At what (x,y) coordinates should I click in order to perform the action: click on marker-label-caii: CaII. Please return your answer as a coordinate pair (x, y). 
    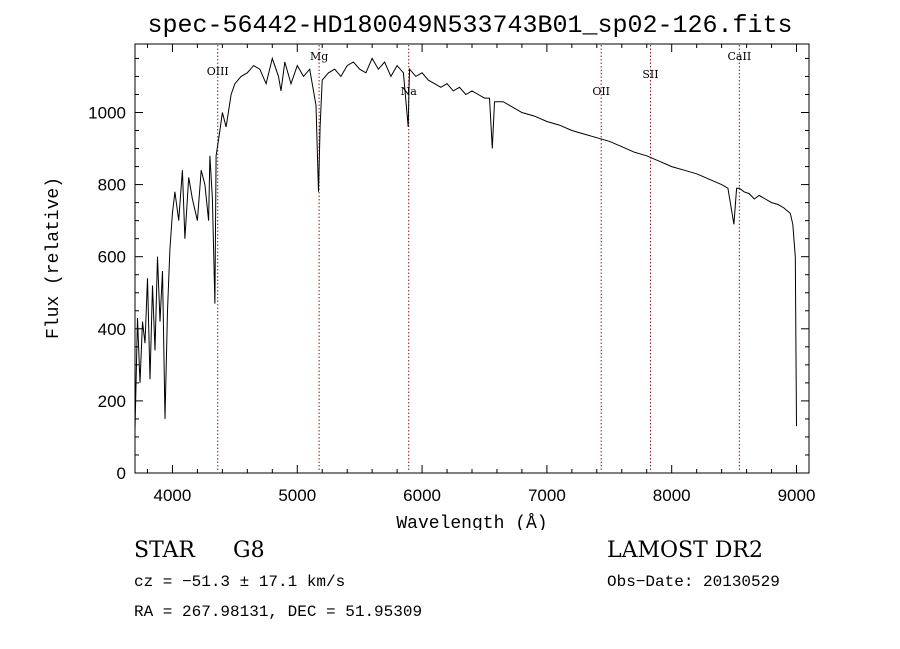
    Looking at the image, I should click on (740, 56).